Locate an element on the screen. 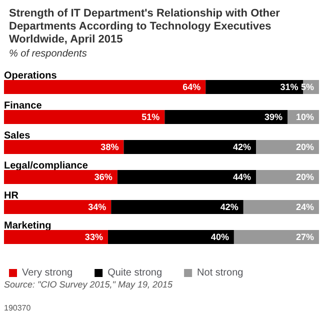 The height and width of the screenshot is (320, 325). y-tick-label: Operations is located at coordinates (31, 76).